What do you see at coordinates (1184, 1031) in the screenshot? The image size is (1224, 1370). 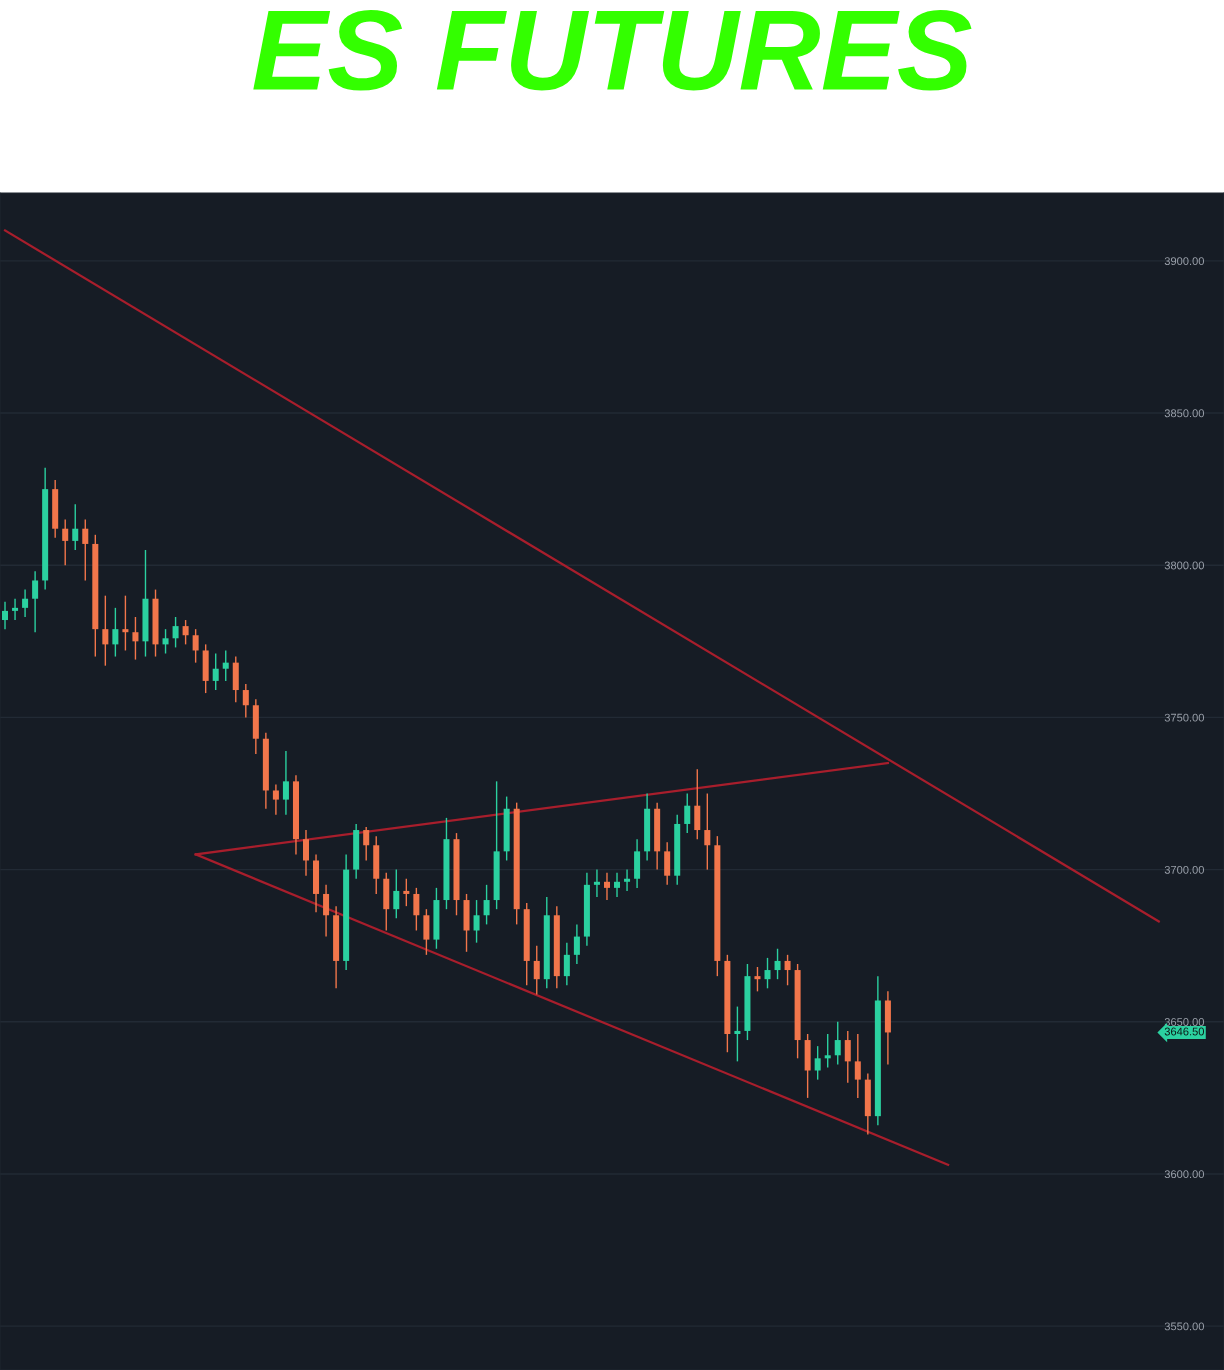 I see `annotation: 3646.50` at bounding box center [1184, 1031].